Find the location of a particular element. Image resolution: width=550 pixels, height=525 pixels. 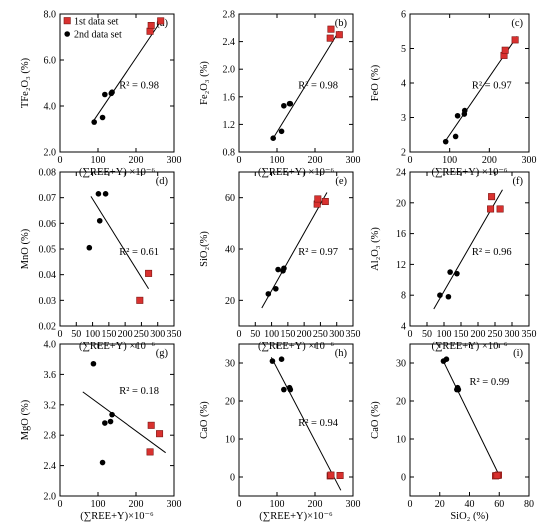

y-axis-title: CaO (%) is located at coordinates (204, 420).